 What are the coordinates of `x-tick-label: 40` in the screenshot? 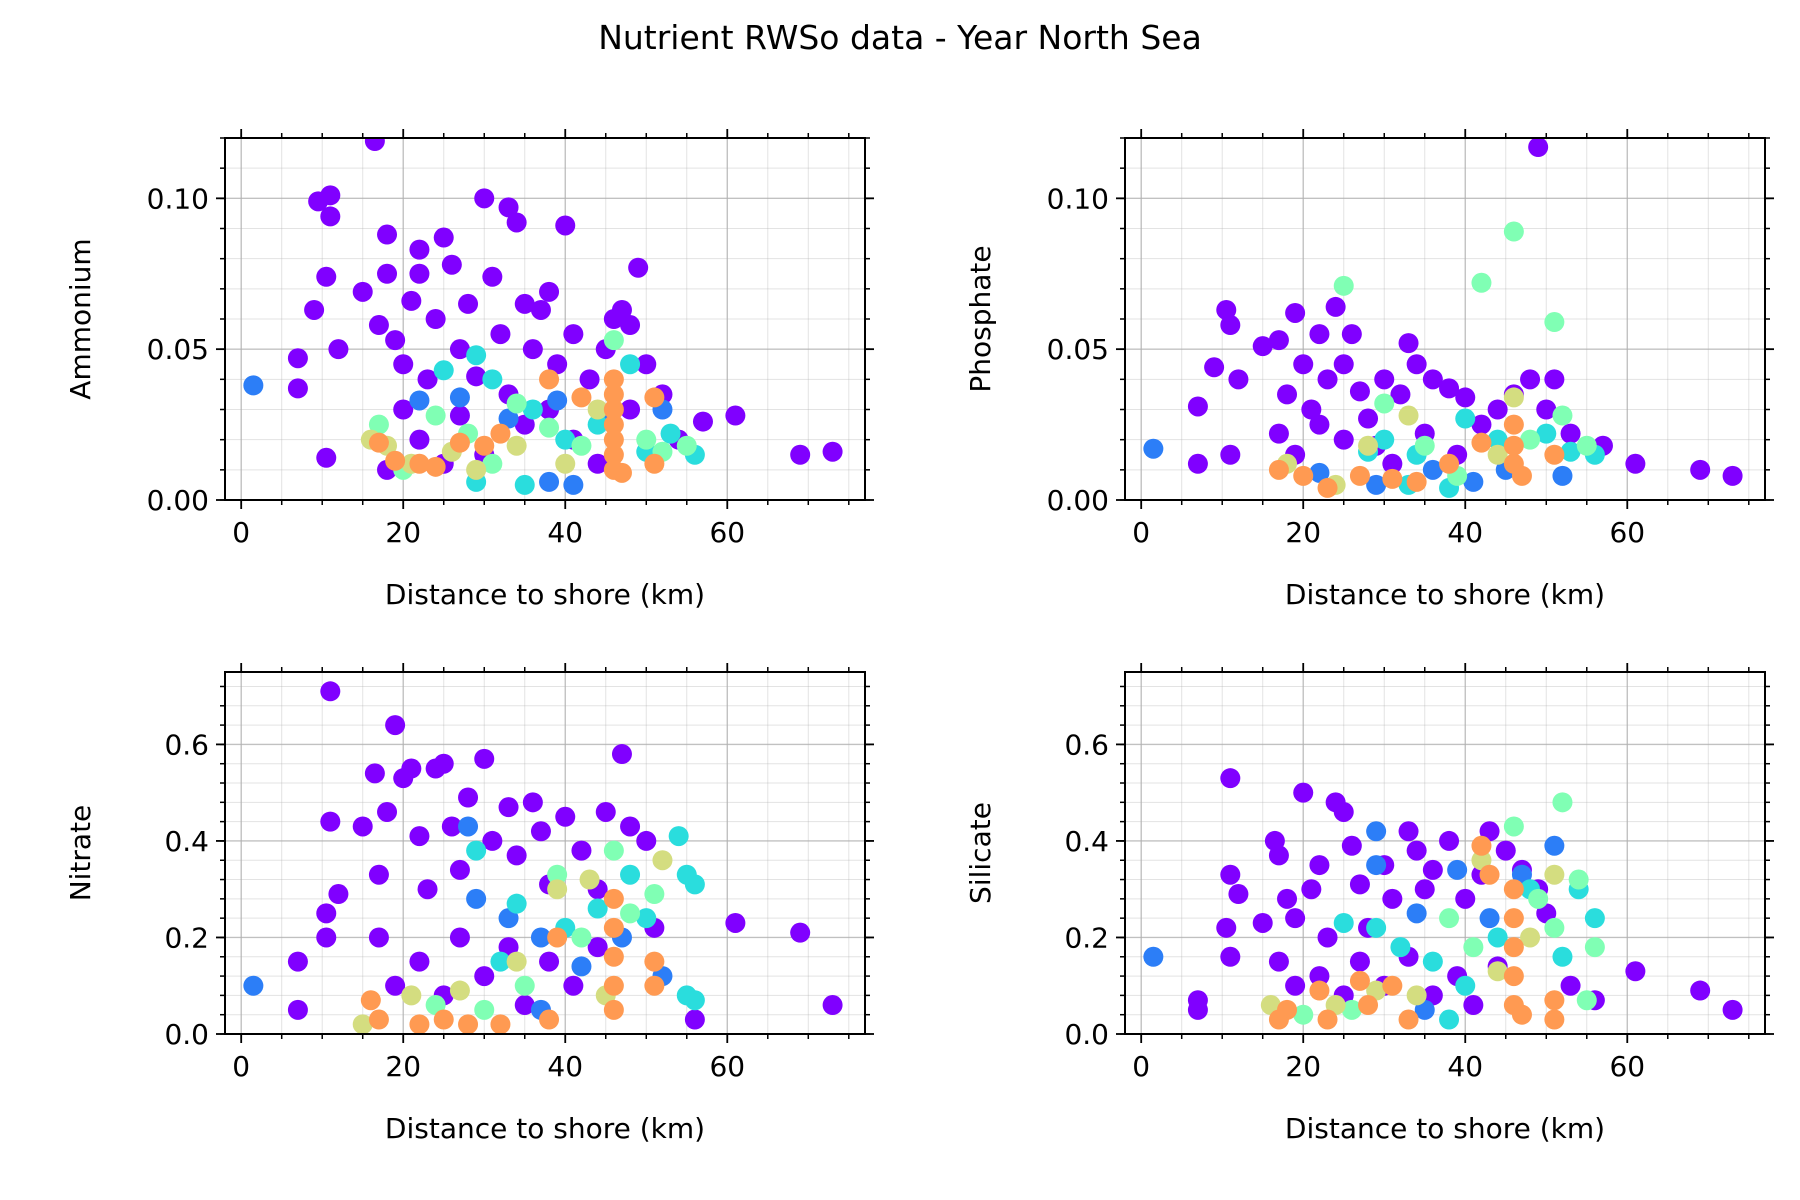 It's located at (565, 532).